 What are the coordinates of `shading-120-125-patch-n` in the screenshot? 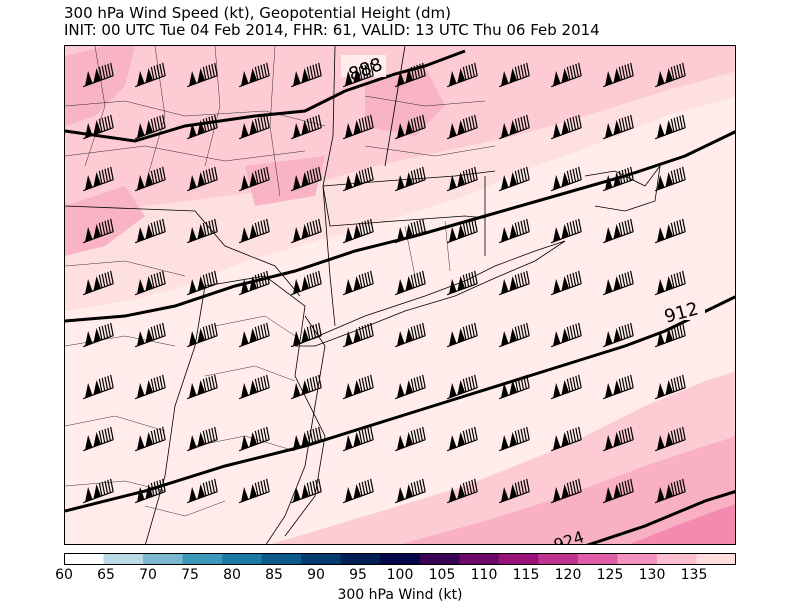 It's located at (405, 101).